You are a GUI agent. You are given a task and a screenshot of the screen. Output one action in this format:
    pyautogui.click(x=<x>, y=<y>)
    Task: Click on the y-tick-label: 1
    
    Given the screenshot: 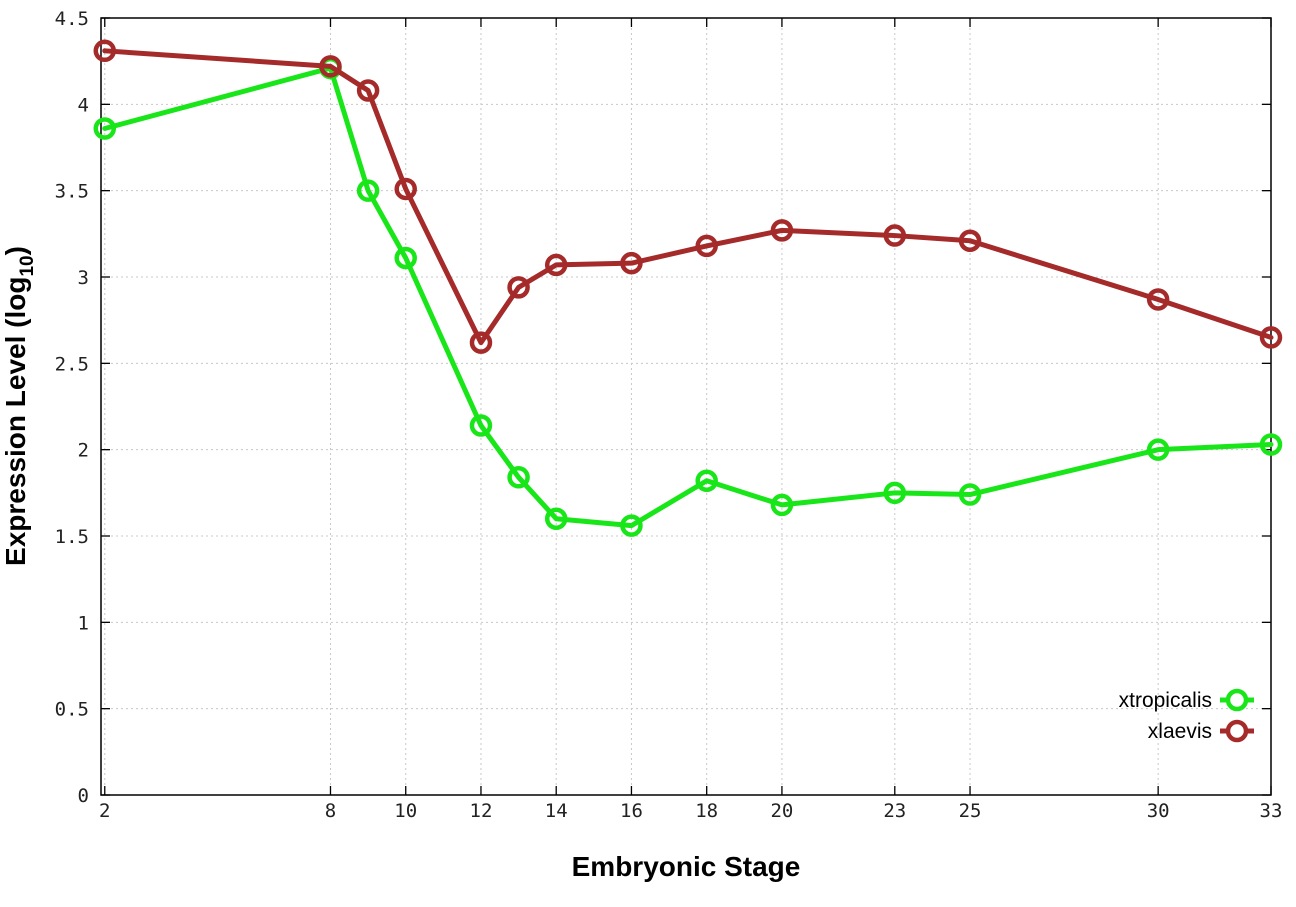 What is the action you would take?
    pyautogui.click(x=83, y=623)
    